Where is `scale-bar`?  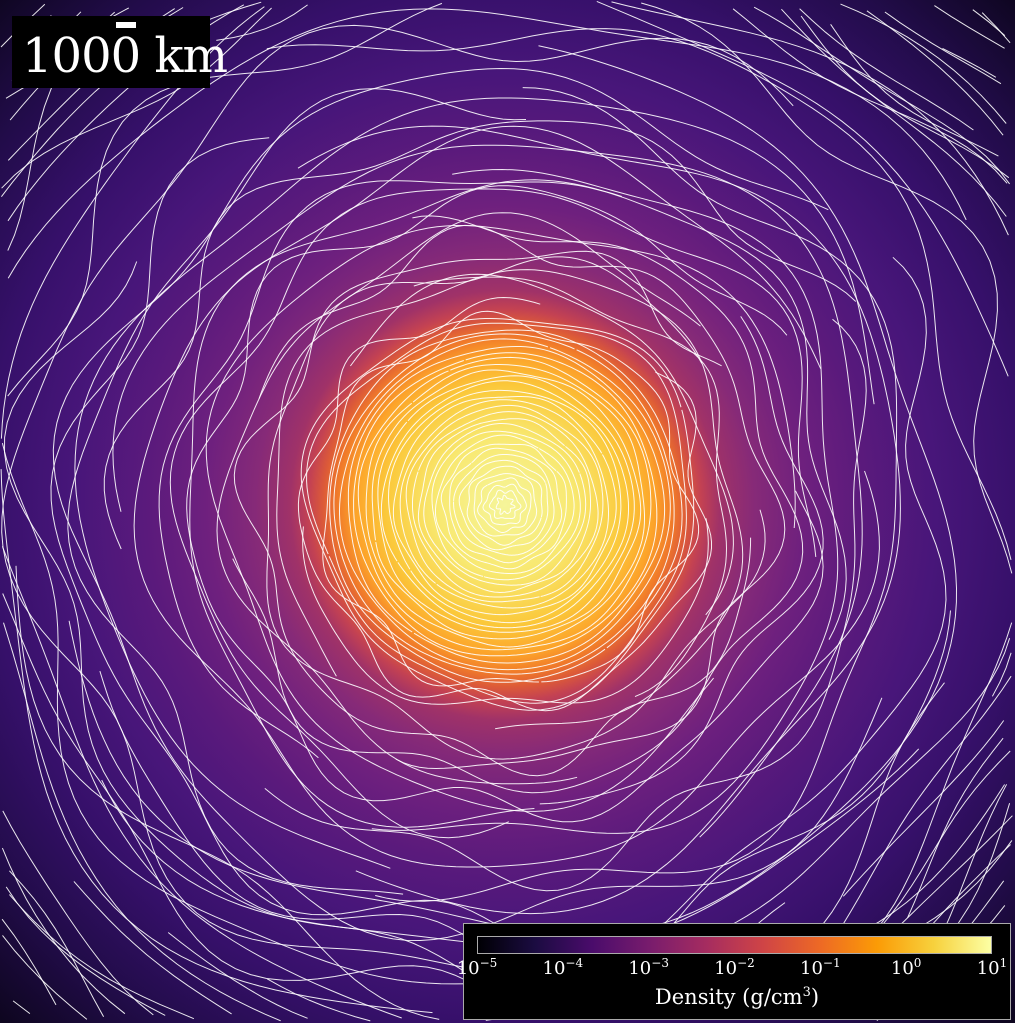 scale-bar is located at coordinates (126, 25).